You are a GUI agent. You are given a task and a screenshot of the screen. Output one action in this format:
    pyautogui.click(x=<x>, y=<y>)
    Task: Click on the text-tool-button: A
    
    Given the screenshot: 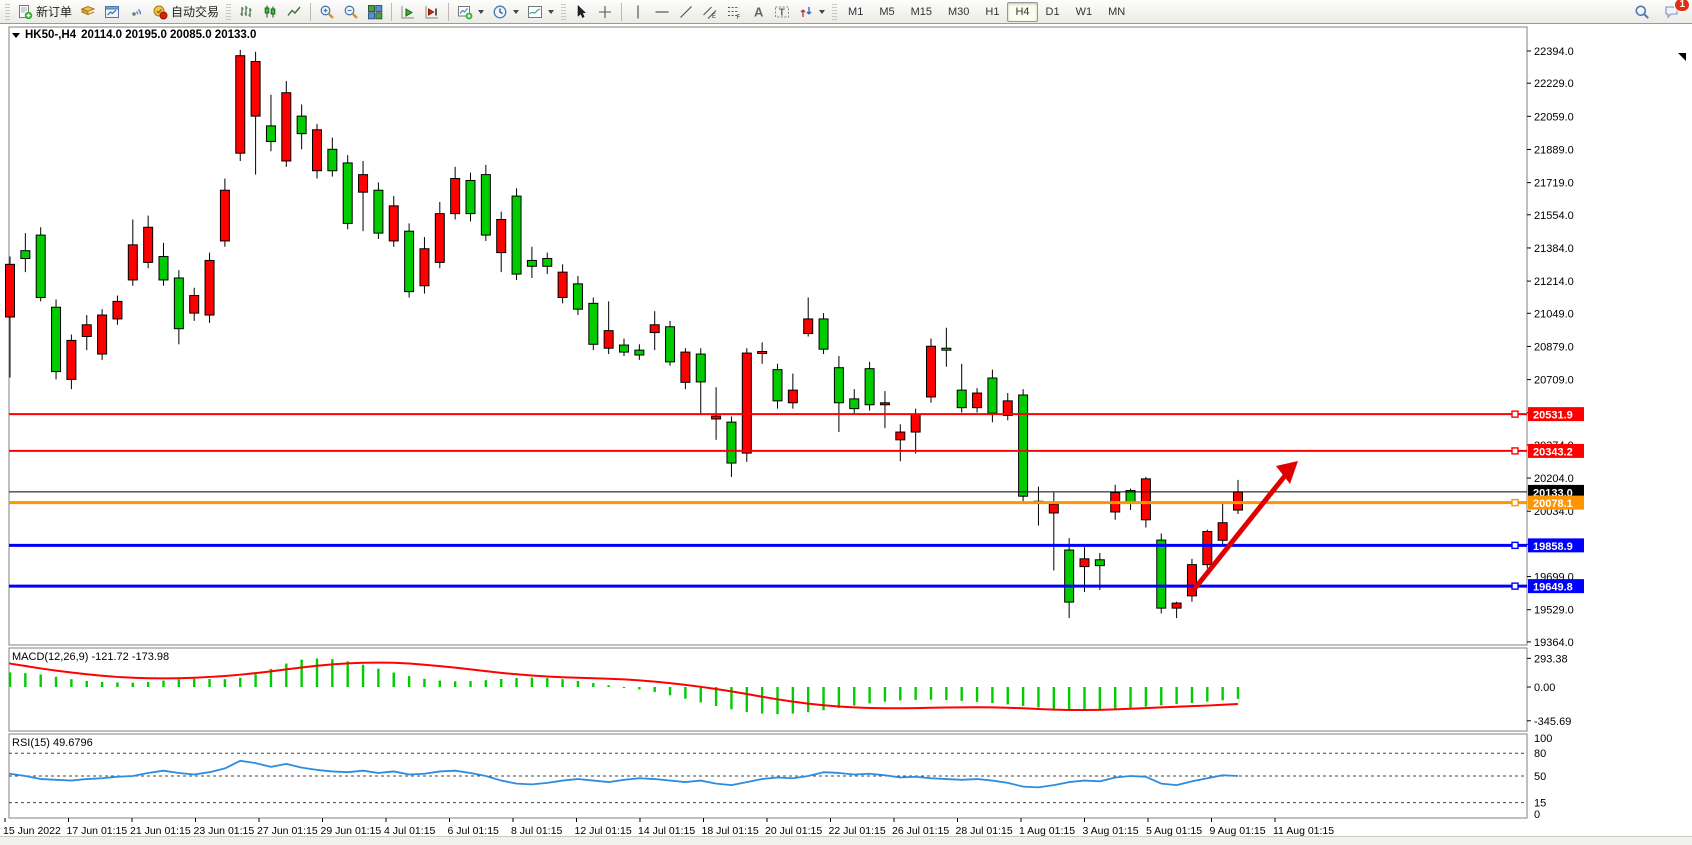 What is the action you would take?
    pyautogui.click(x=758, y=12)
    